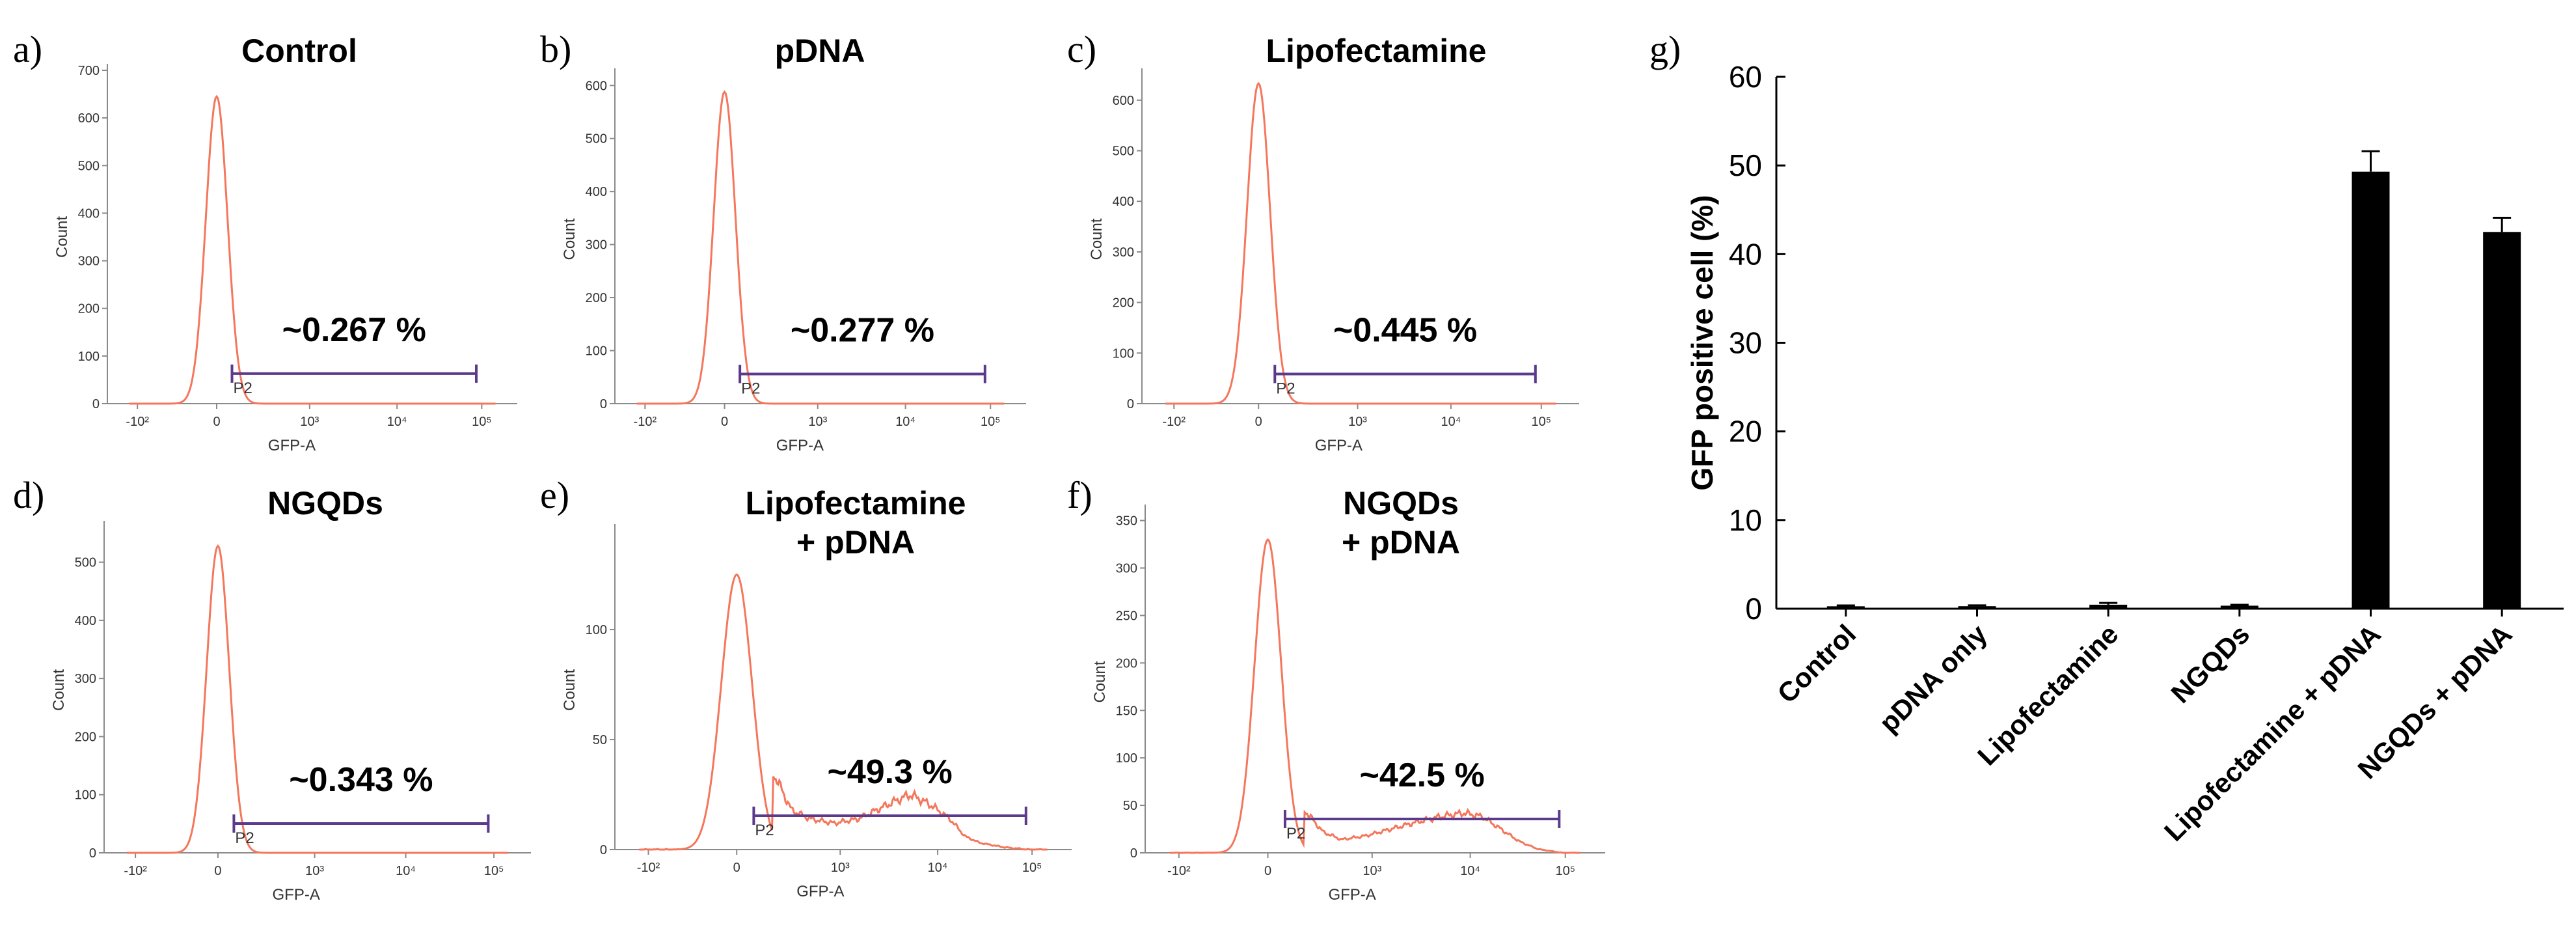 The height and width of the screenshot is (929, 2576). What do you see at coordinates (863, 331) in the screenshot?
I see `gate-percent-label: ~0.277 %` at bounding box center [863, 331].